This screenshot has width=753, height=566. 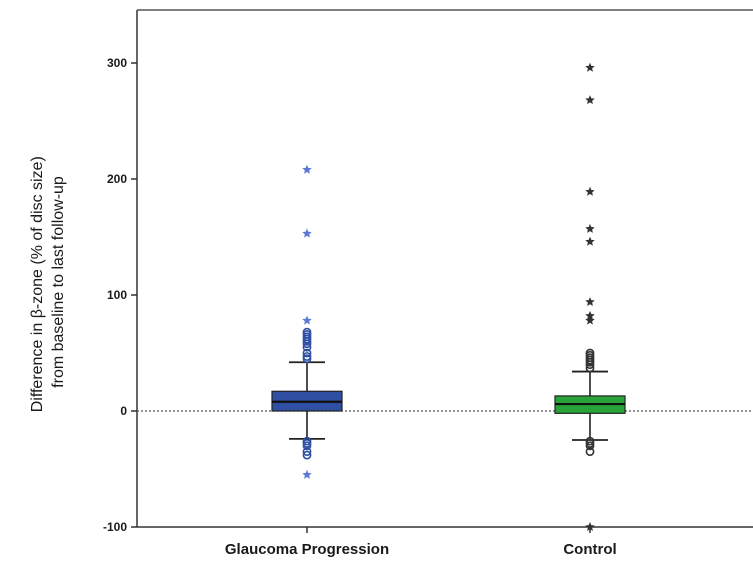 I want to click on x-category-label: Control, so click(x=589, y=549).